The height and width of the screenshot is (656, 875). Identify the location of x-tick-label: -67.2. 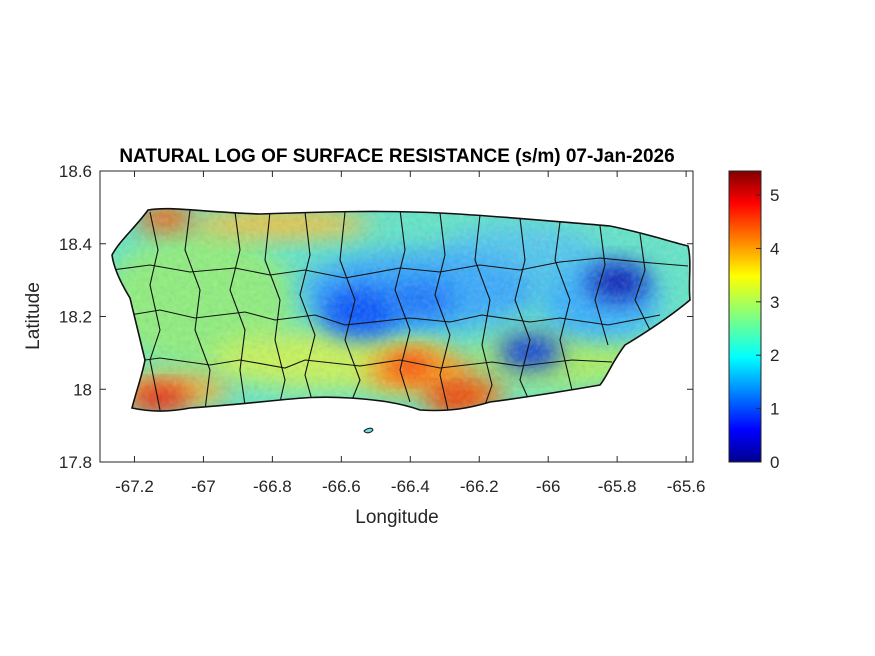
(134, 486).